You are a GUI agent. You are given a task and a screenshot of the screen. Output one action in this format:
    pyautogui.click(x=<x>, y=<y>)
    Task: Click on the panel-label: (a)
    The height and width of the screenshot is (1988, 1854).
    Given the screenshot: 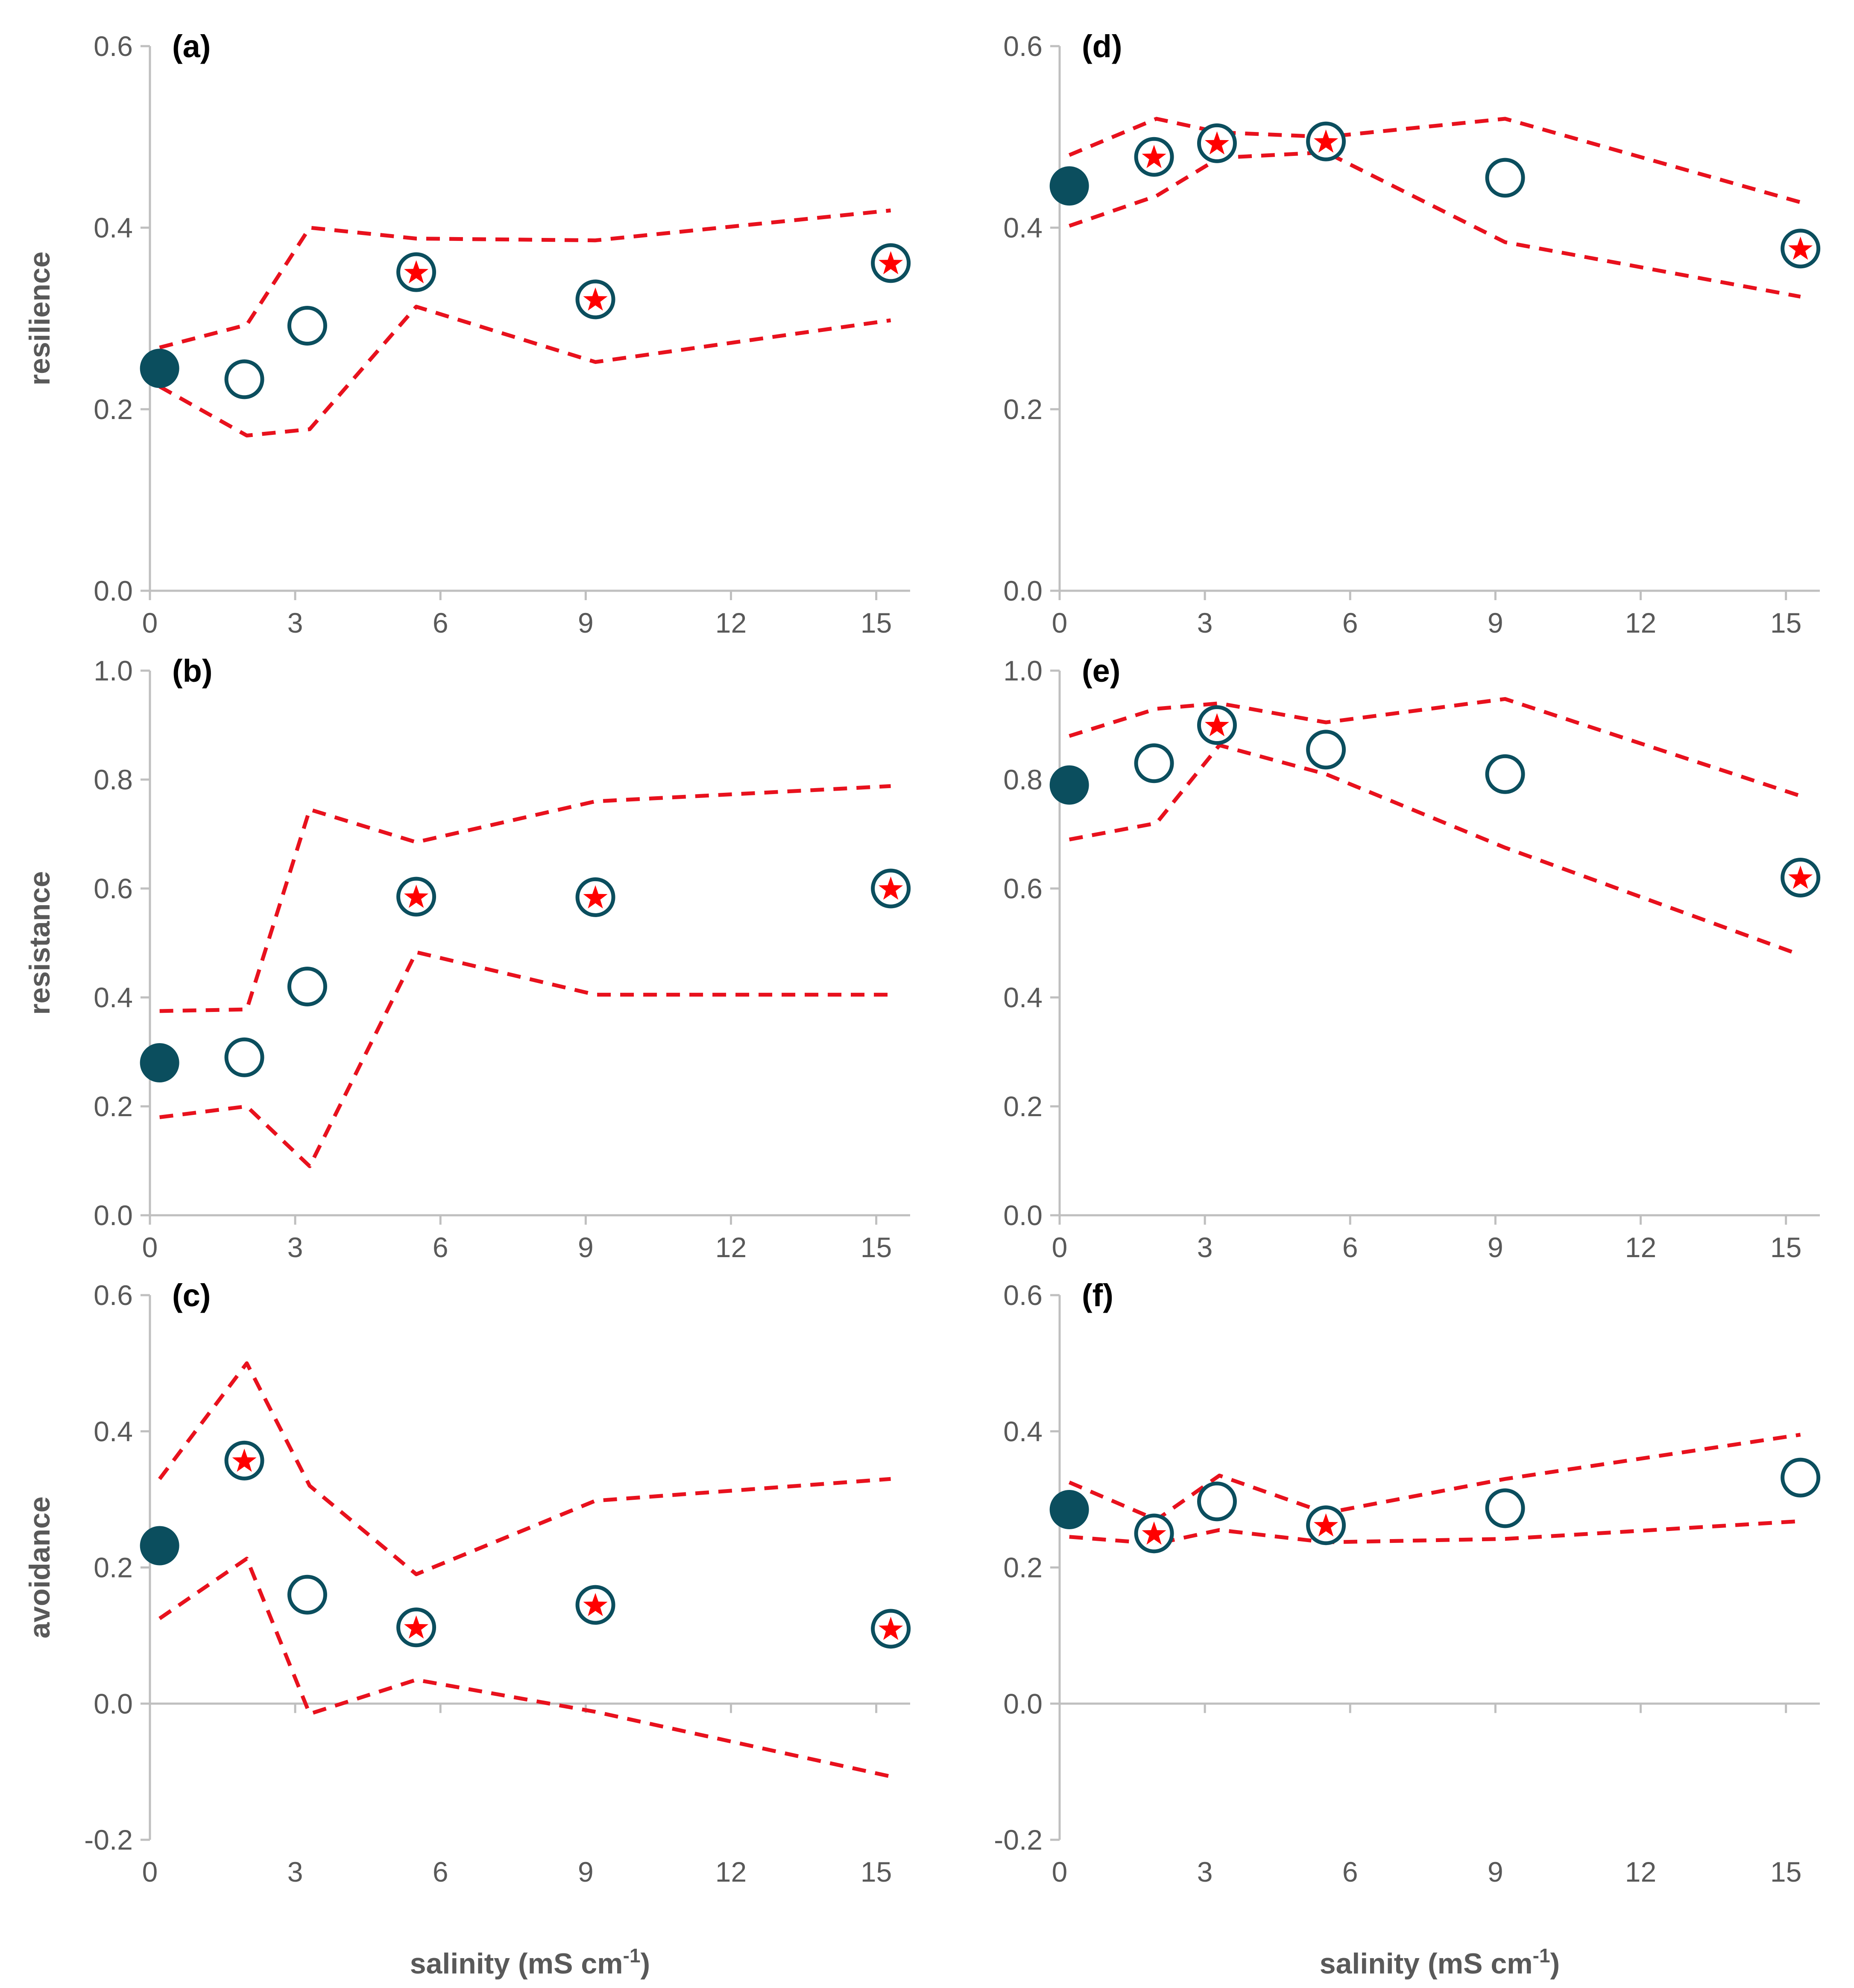 What is the action you would take?
    pyautogui.click(x=192, y=46)
    